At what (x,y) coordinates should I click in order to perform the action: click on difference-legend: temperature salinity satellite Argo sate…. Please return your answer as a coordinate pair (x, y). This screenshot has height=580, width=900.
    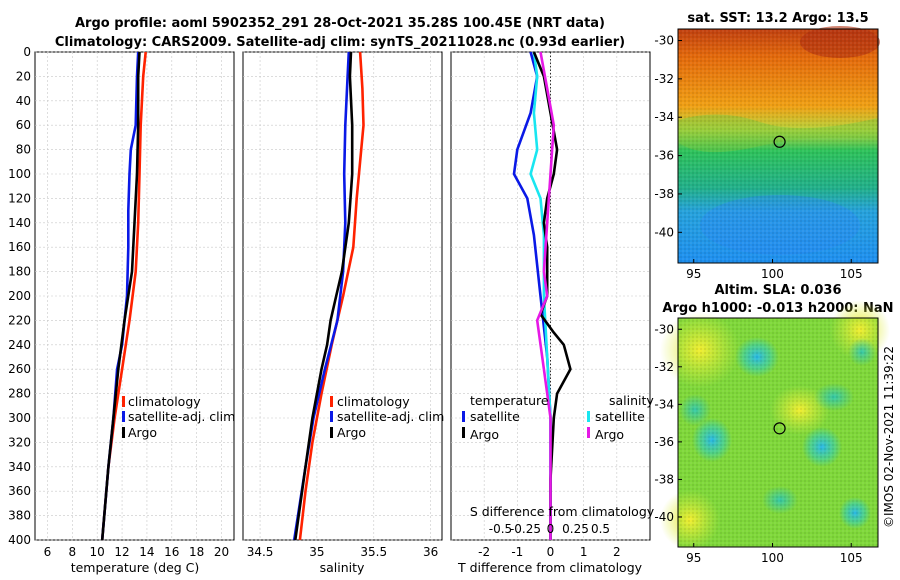
    Looking at the image, I should click on (558, 417).